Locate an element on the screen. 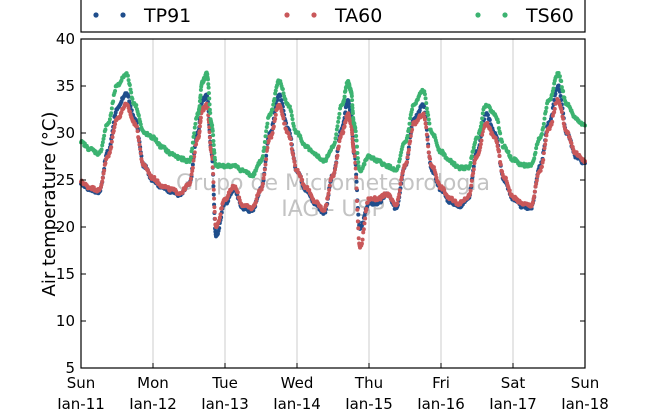 The height and width of the screenshot is (409, 650). x-tick-day: Jan-14 is located at coordinates (296, 402).